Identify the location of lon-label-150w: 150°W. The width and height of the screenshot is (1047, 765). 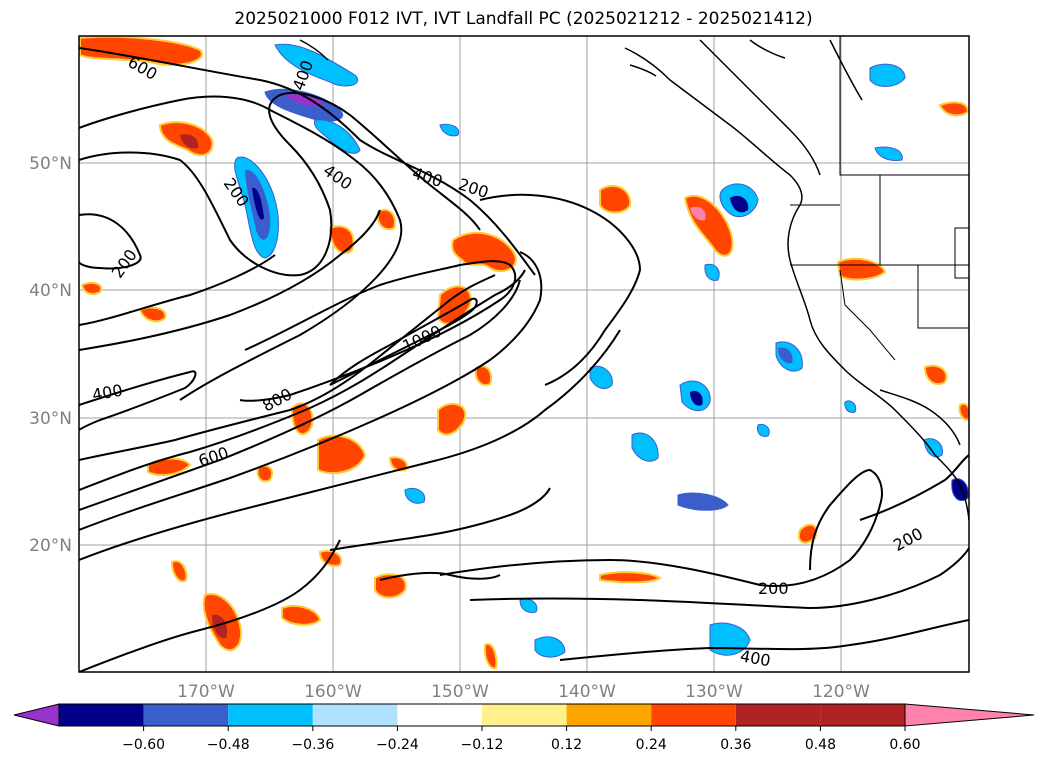
(460, 692).